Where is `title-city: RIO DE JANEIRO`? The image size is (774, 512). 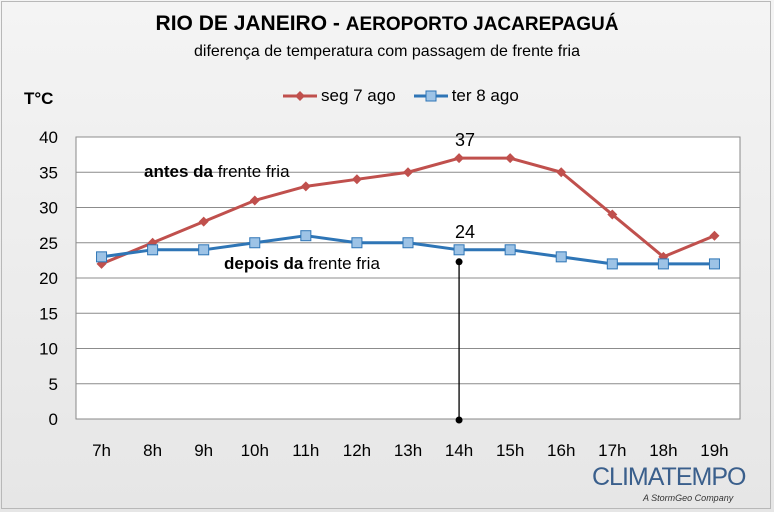 title-city: RIO DE JANEIRO is located at coordinates (241, 23).